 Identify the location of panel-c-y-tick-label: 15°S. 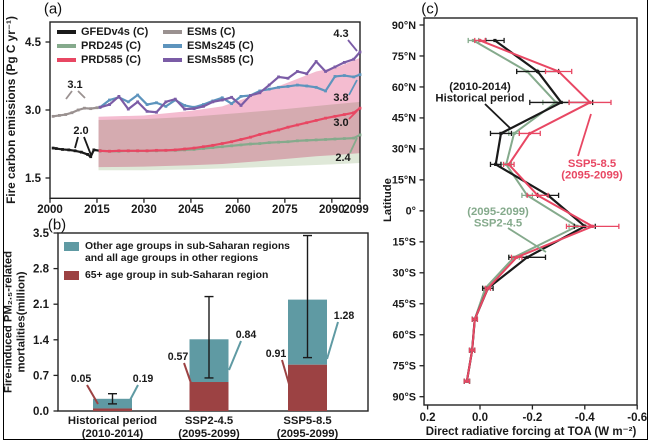
(404, 243).